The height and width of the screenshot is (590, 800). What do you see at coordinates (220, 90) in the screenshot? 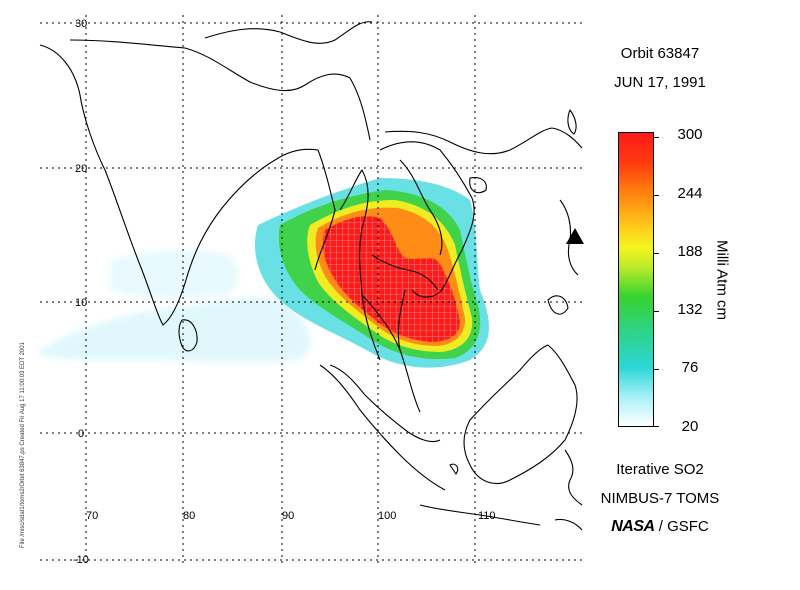
I see `himalaya-border` at bounding box center [220, 90].